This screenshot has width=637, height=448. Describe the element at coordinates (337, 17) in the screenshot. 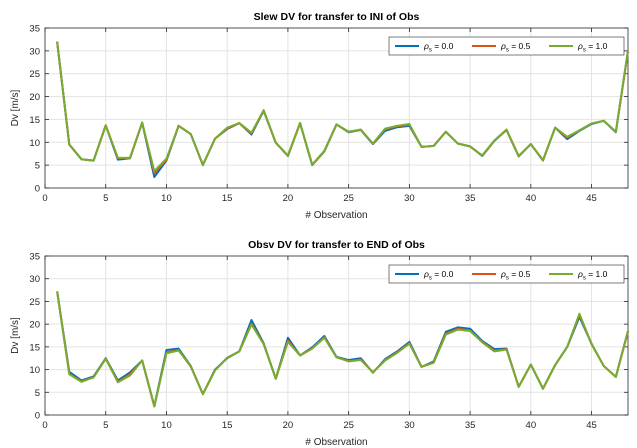

I see `chart-title: Slew DV for transfer to INI of Obs` at that location.